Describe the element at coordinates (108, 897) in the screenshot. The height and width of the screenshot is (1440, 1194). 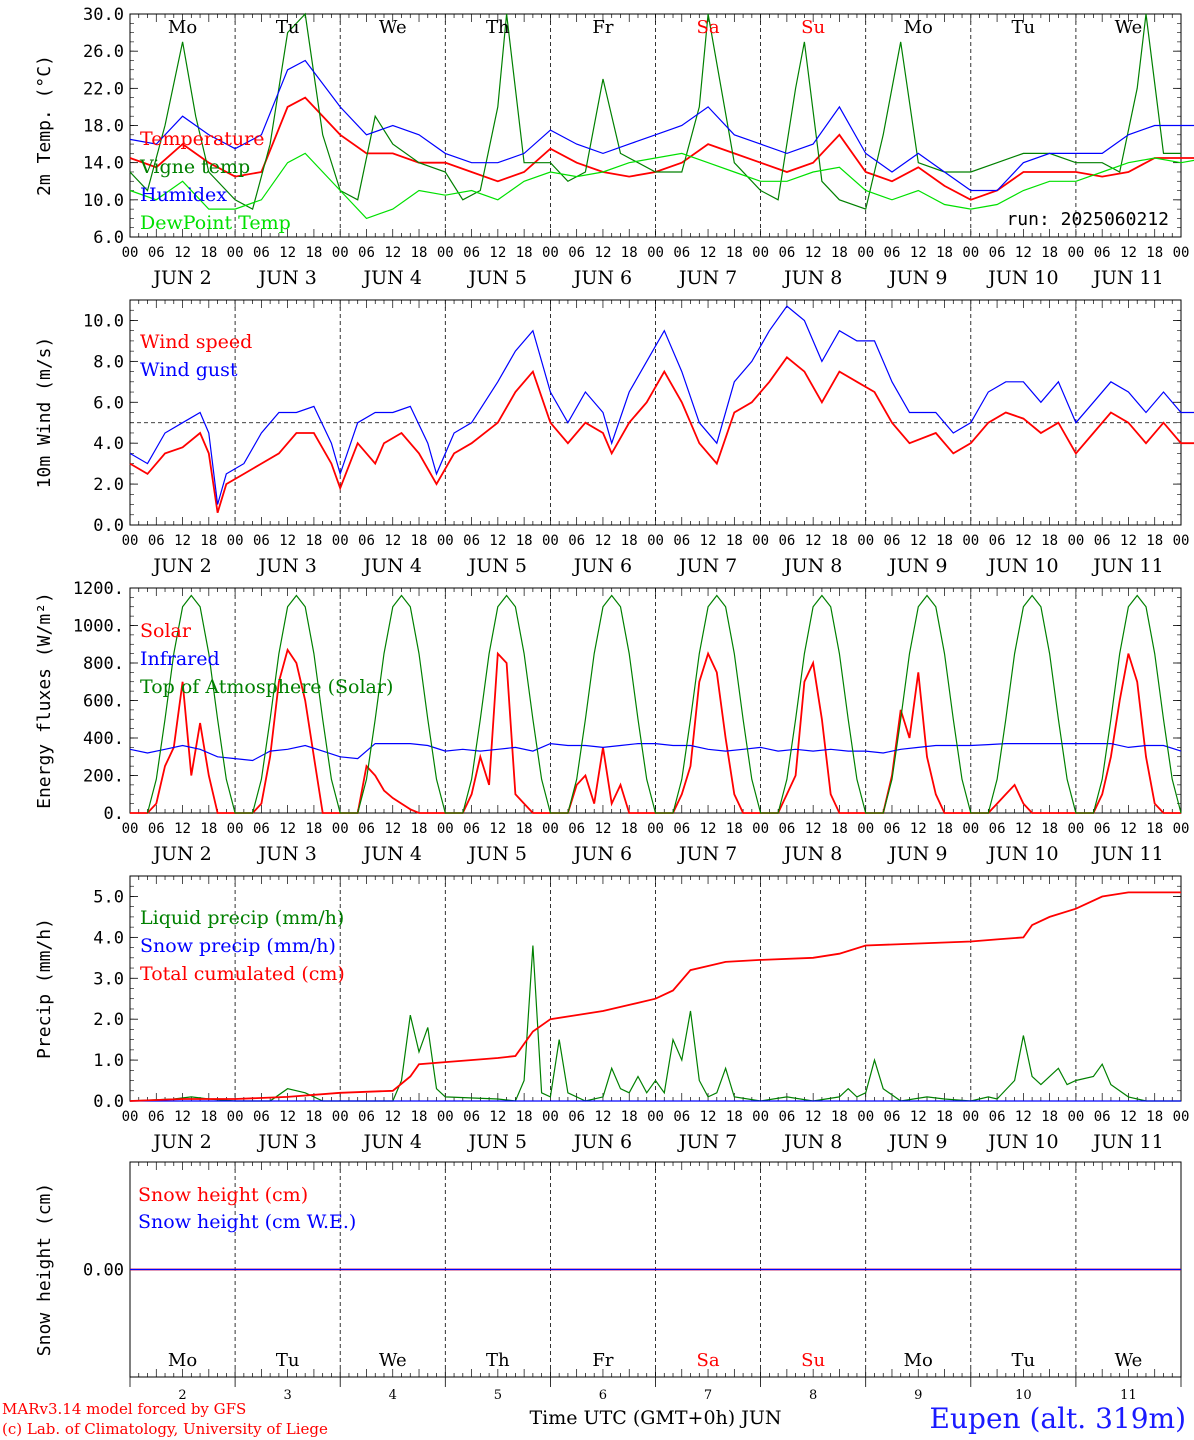
I see `y-tick-label: 5.0` at that location.